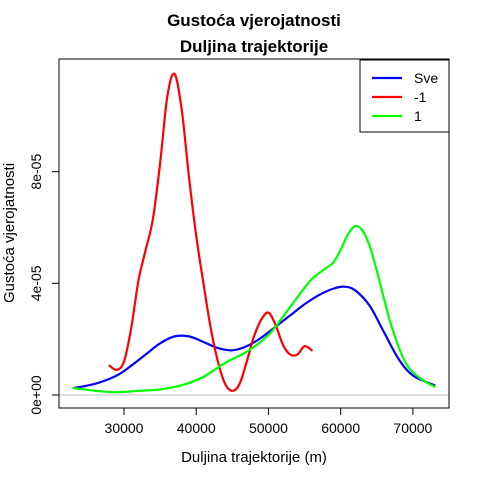 Image resolution: width=480 pixels, height=480 pixels. Describe the element at coordinates (196, 428) in the screenshot. I see `x-tick-label: 40000` at that location.